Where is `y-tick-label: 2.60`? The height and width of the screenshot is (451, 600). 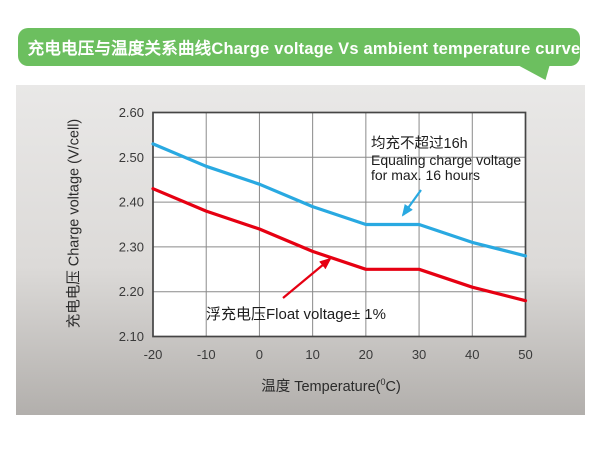
y-tick-label: 2.60 is located at coordinates (131, 112).